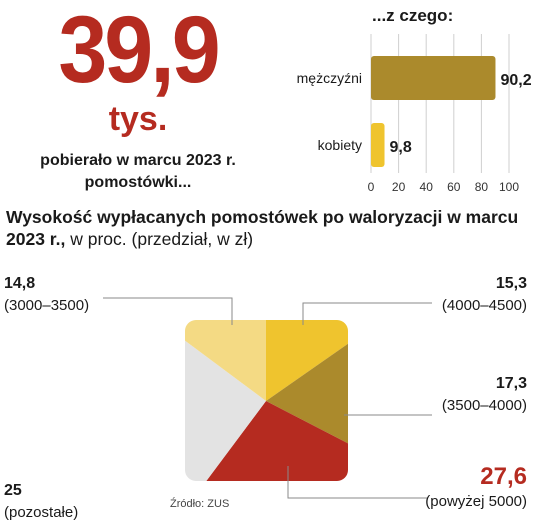 This screenshot has width=536, height=520. What do you see at coordinates (399, 187) in the screenshot?
I see `x-tick-label-20: 20` at bounding box center [399, 187].